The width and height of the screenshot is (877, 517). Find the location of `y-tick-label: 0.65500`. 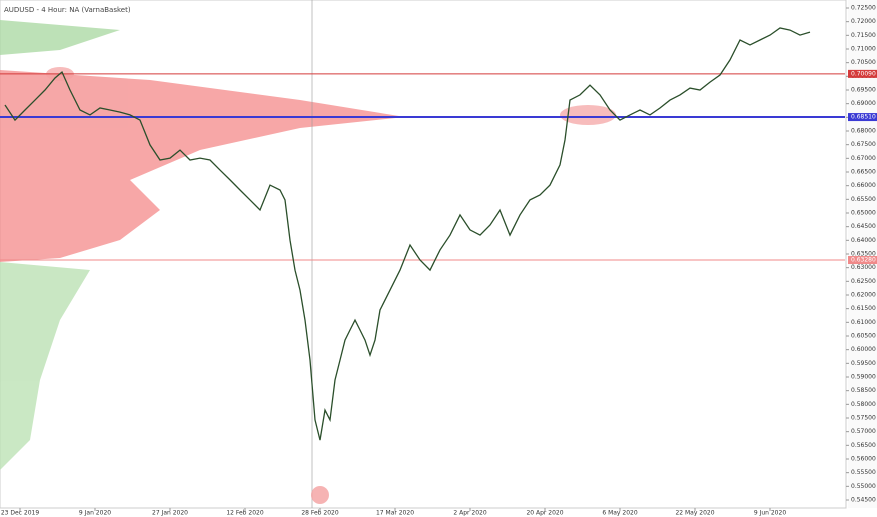

y-tick-label: 0.65500 is located at coordinates (863, 199).